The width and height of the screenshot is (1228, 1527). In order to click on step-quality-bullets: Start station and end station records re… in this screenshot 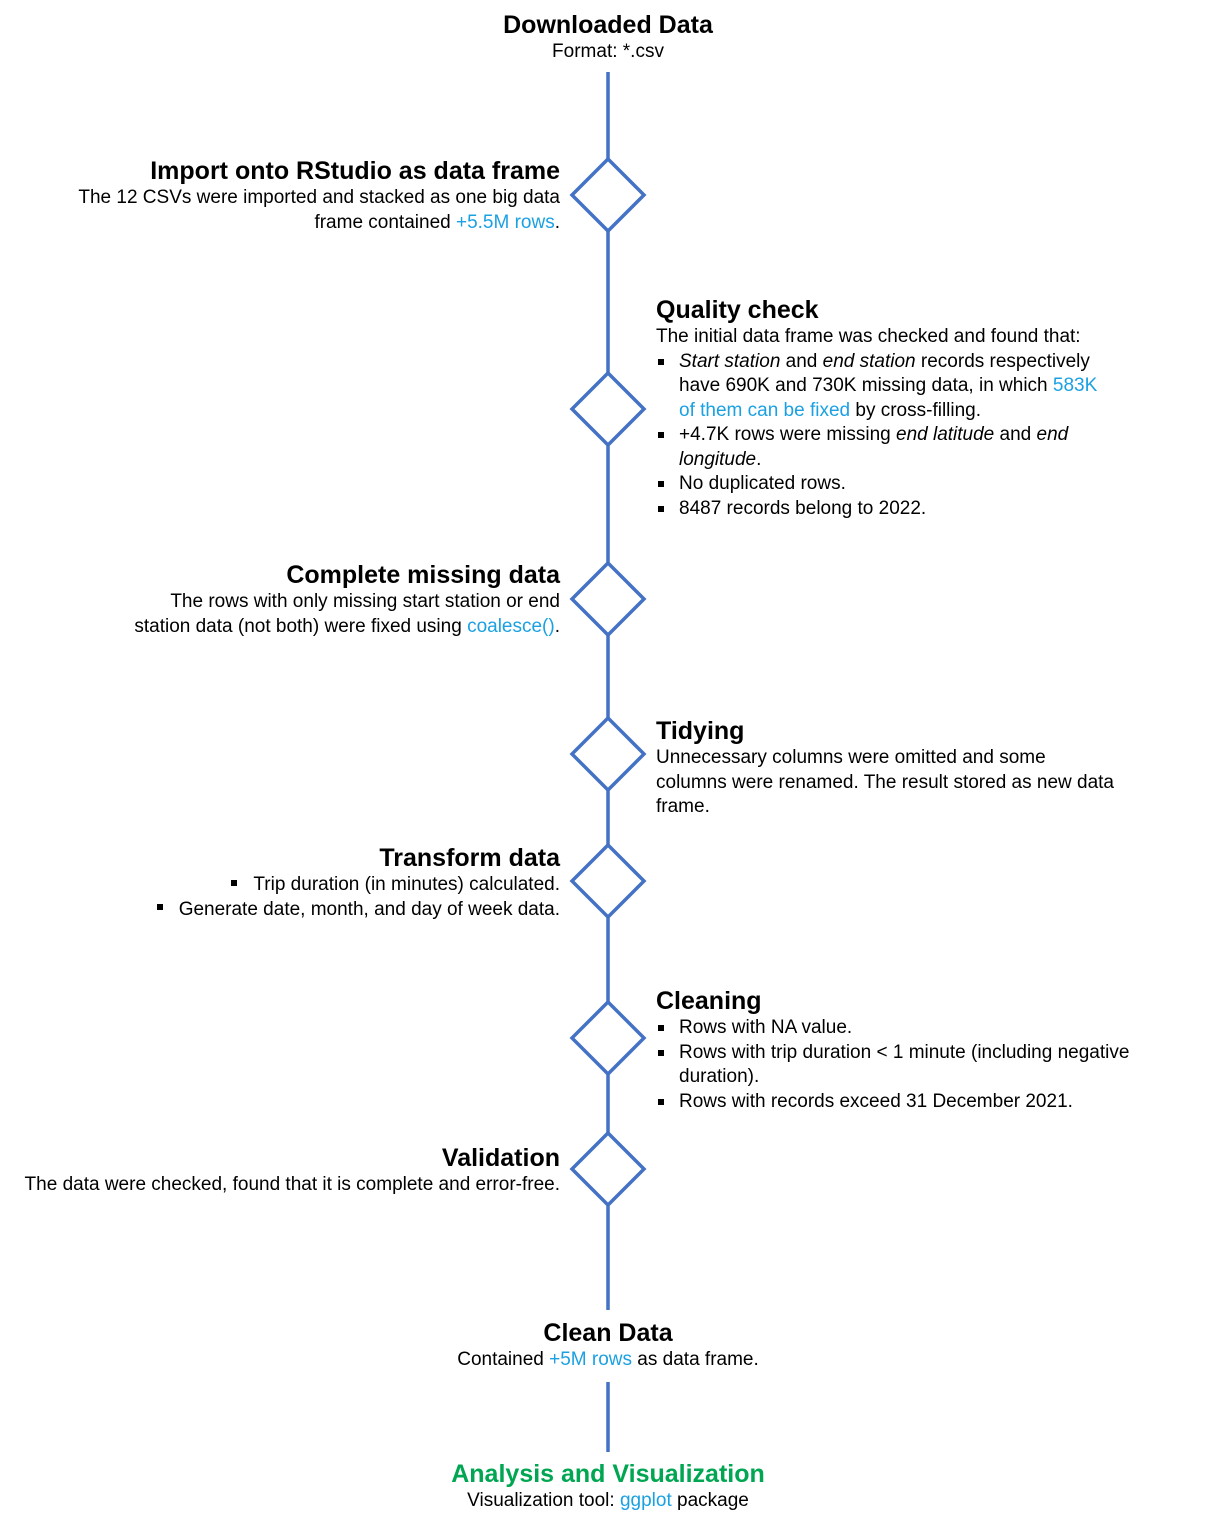, I will do `click(886, 436)`.